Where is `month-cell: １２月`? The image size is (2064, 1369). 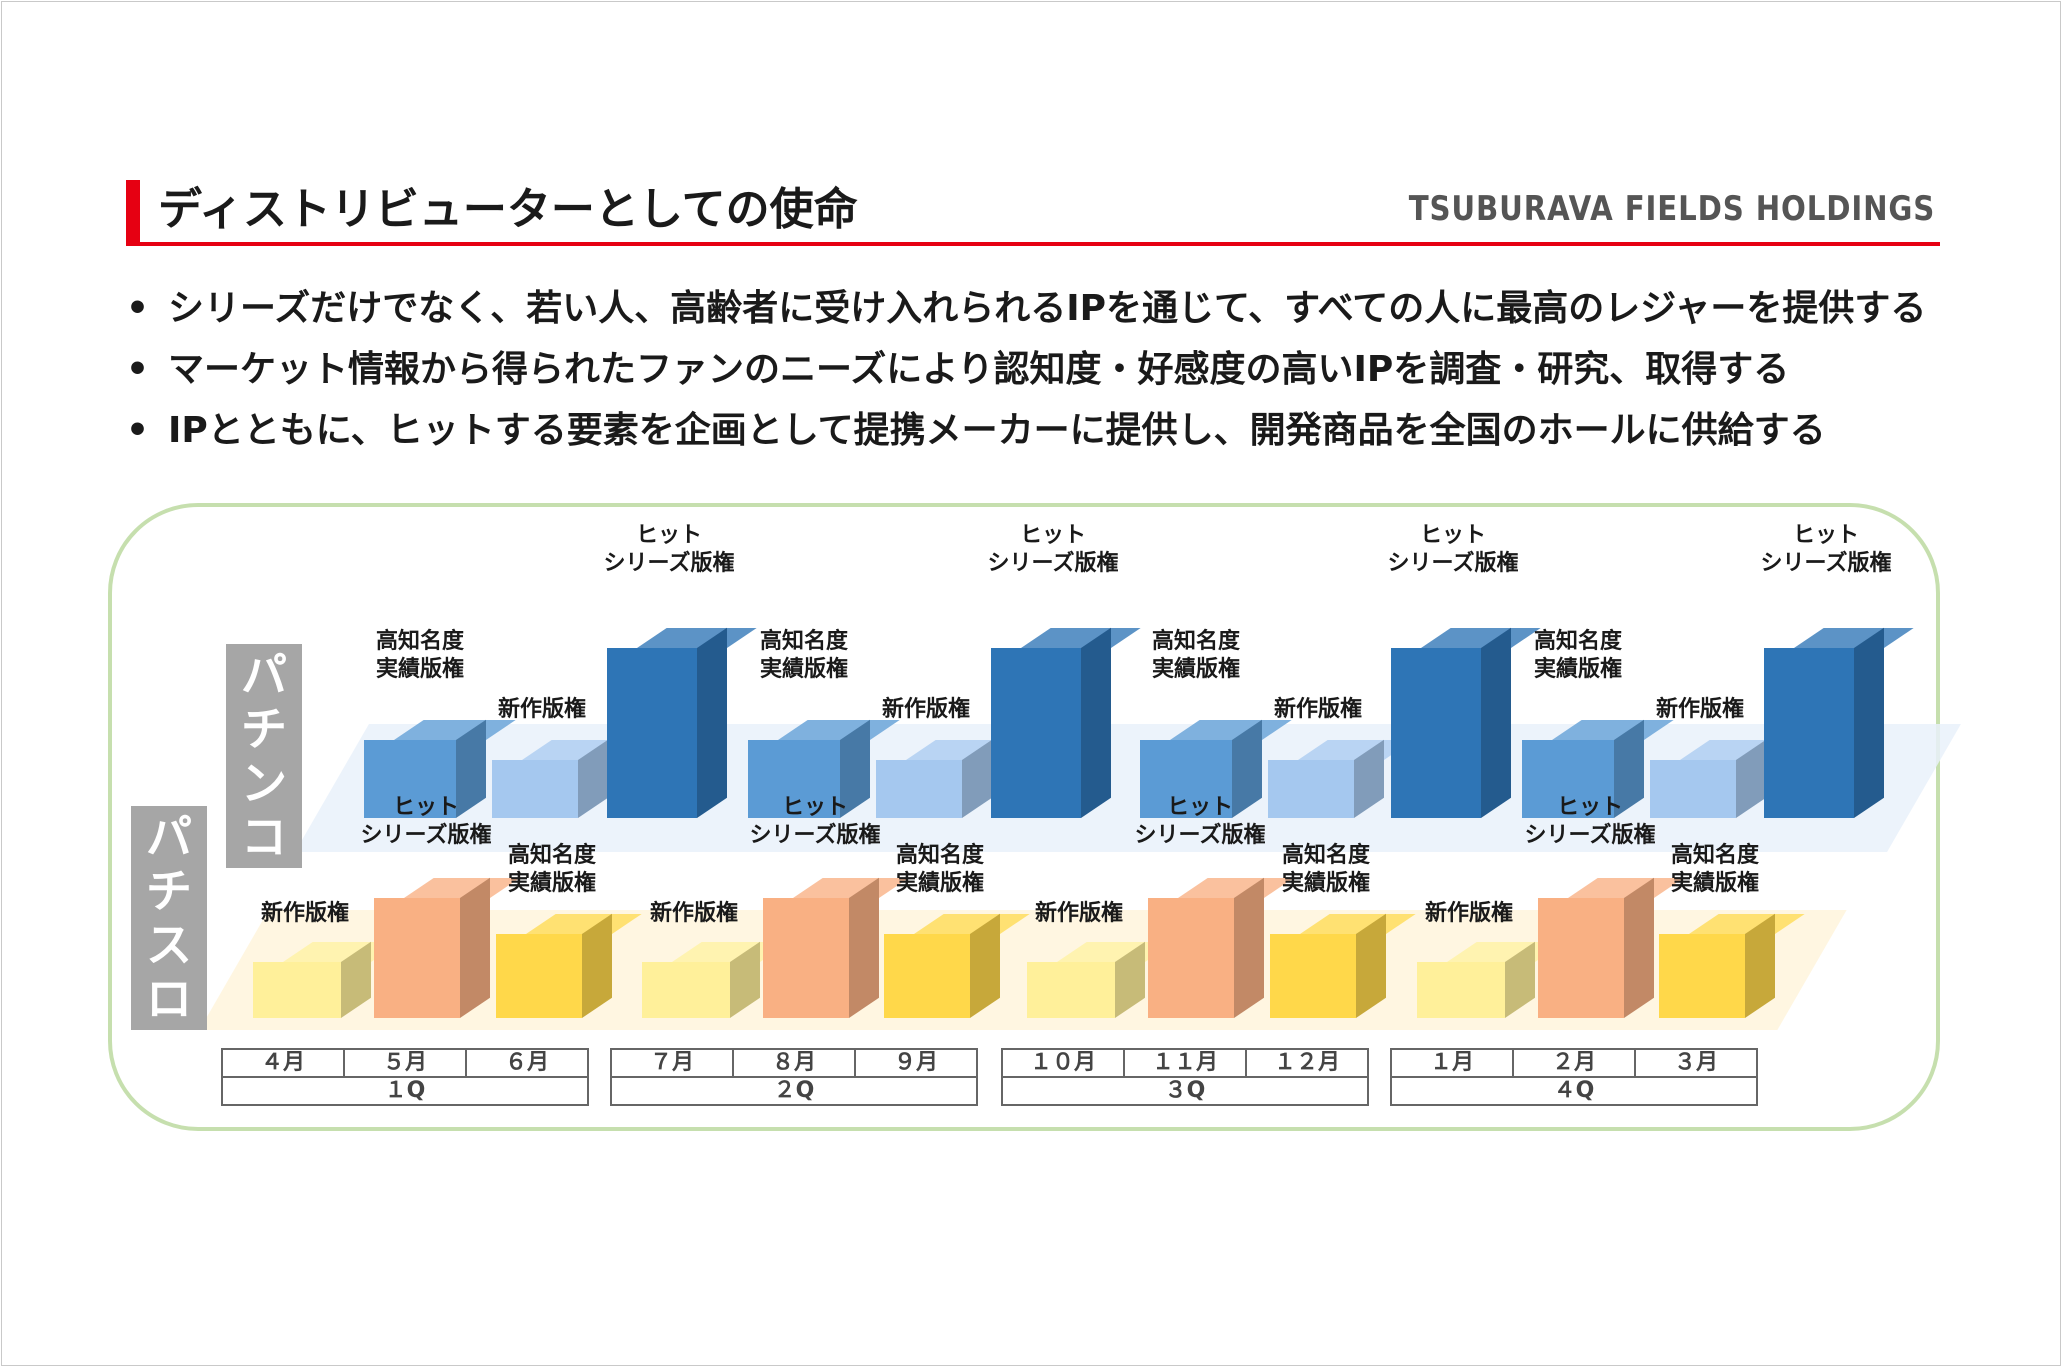 month-cell: １２月 is located at coordinates (1307, 1063).